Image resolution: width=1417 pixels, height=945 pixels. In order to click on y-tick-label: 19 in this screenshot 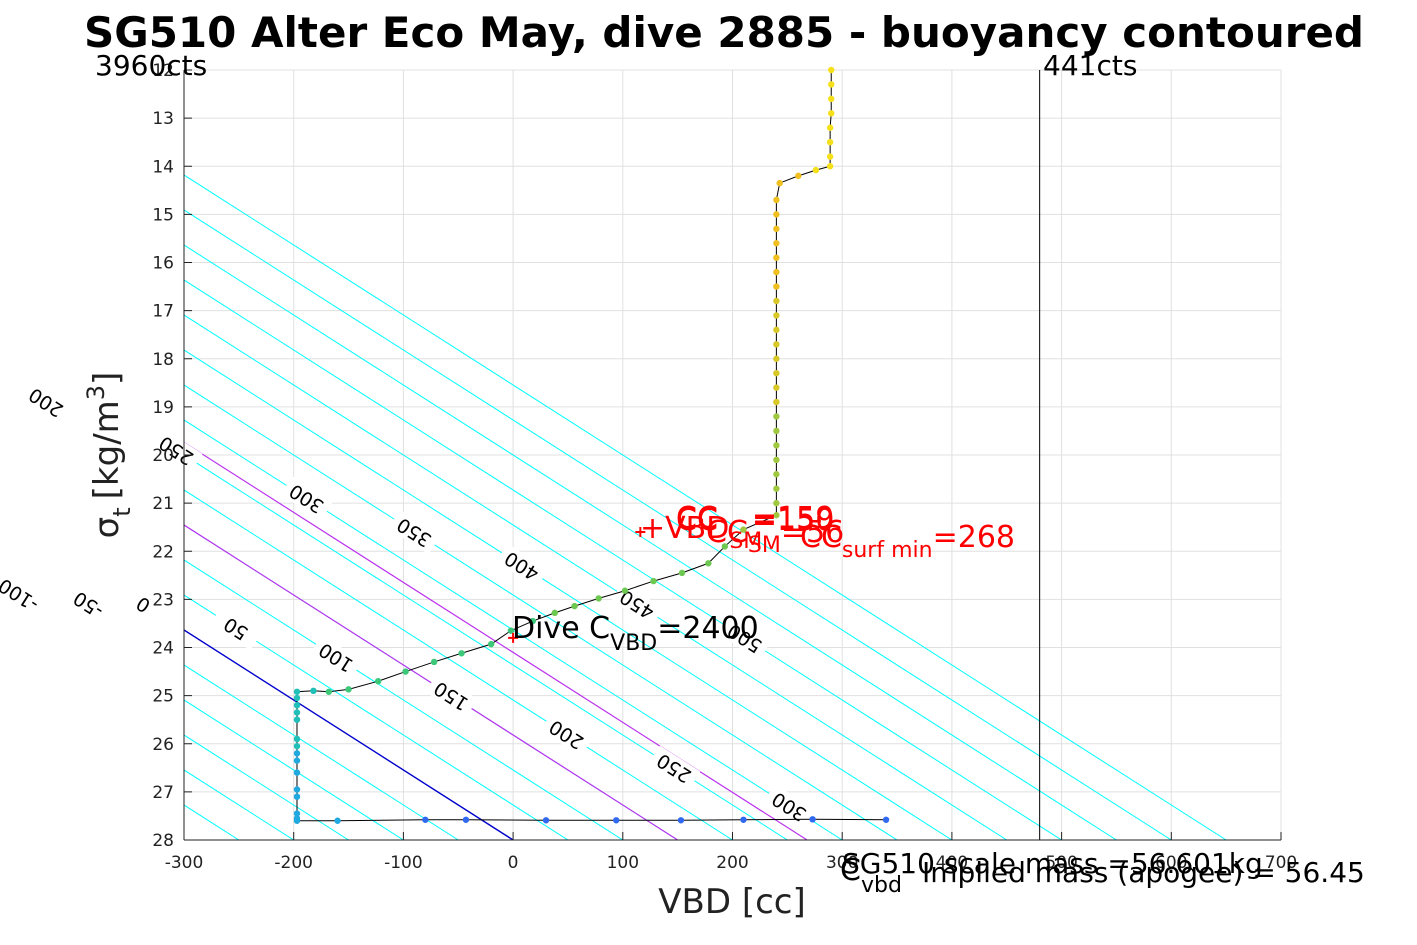, I will do `click(163, 408)`.